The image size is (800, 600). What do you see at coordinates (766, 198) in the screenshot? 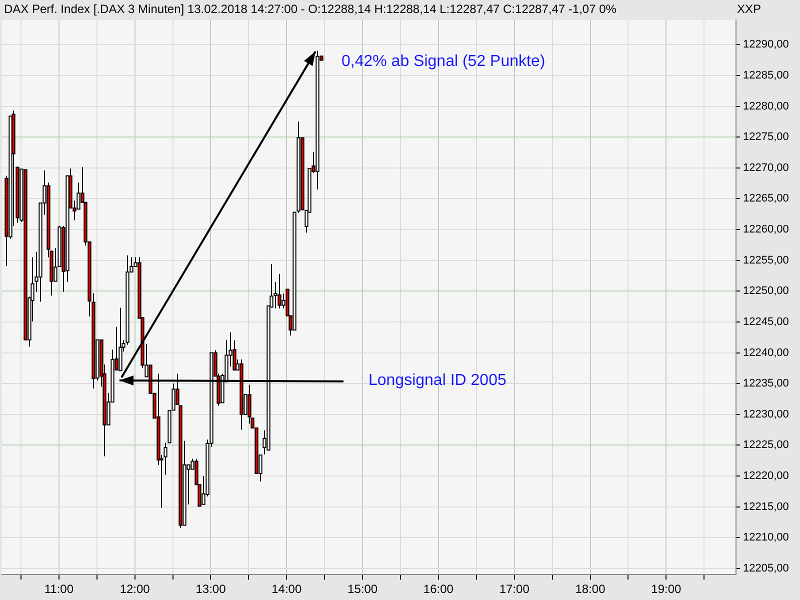
I see `y-tick-label: 12265,00` at bounding box center [766, 198].